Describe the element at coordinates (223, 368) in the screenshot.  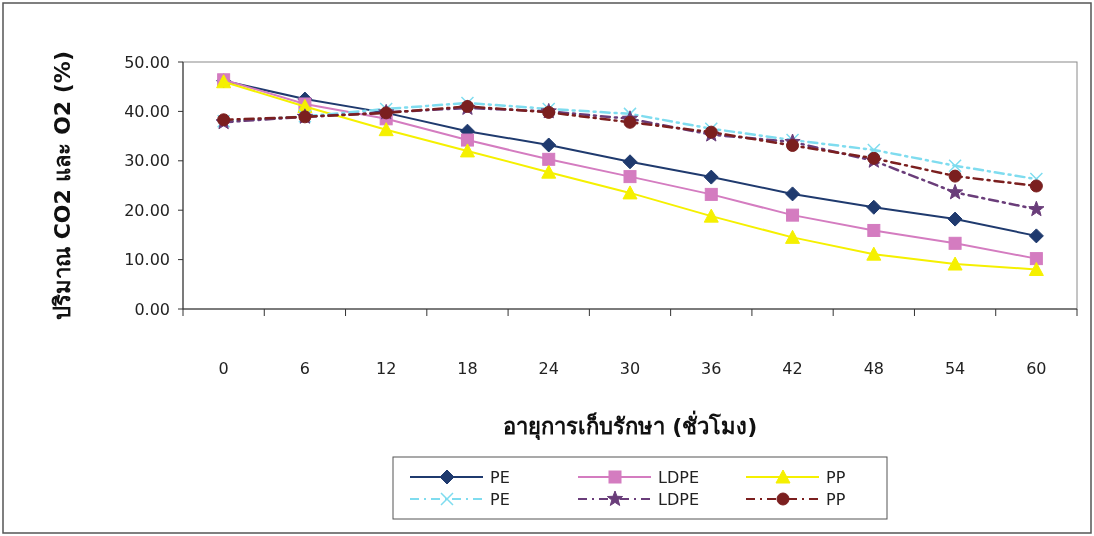
I see `x-tick-label: 0` at that location.